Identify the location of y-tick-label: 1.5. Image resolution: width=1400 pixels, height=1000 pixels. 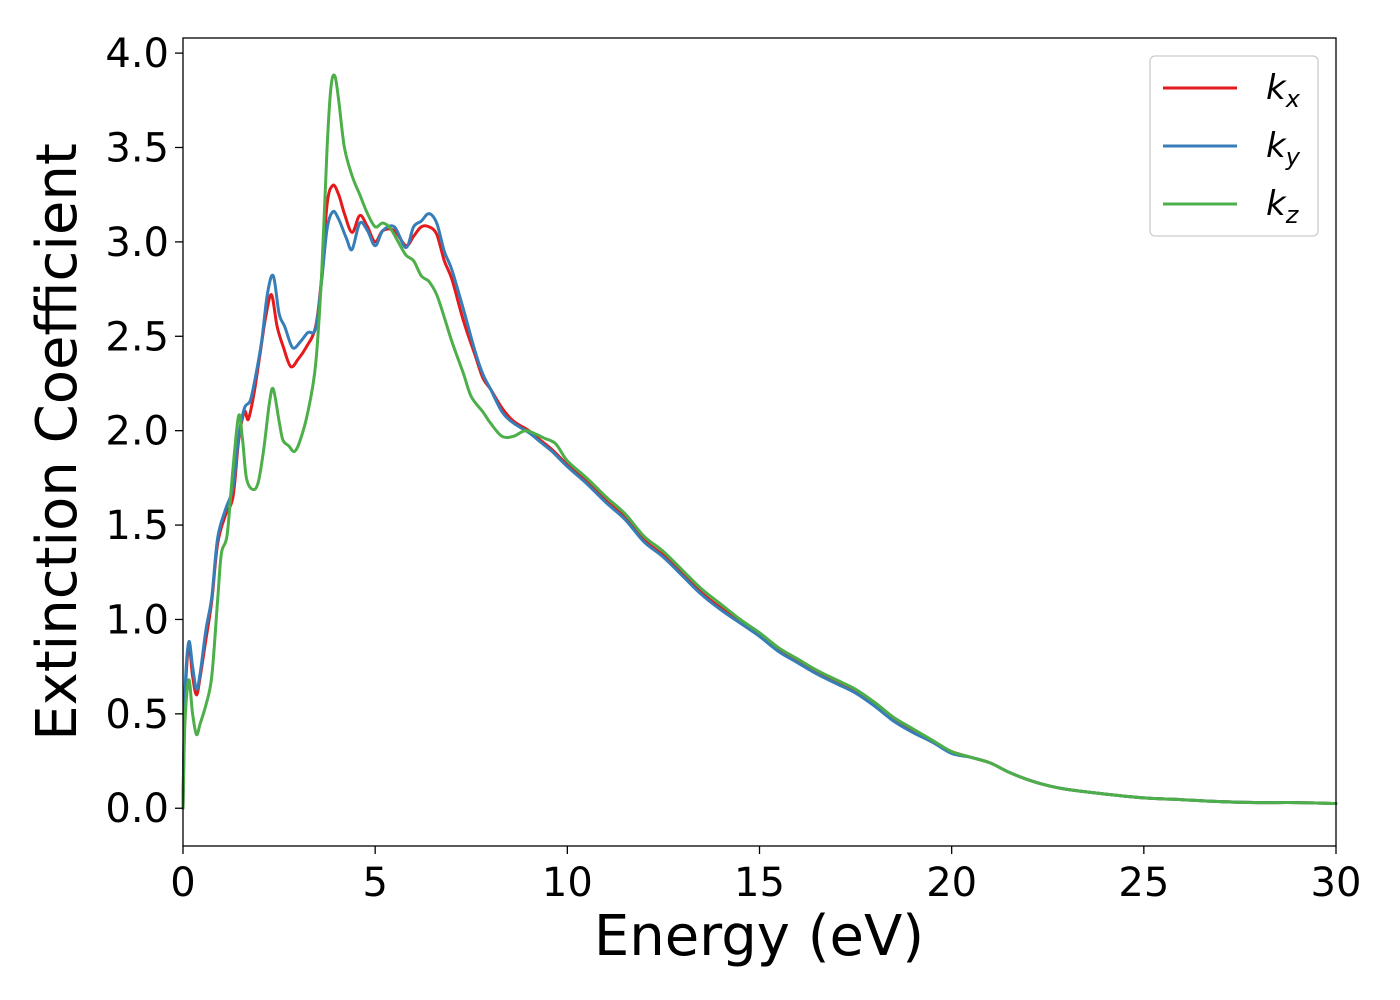
(137, 526).